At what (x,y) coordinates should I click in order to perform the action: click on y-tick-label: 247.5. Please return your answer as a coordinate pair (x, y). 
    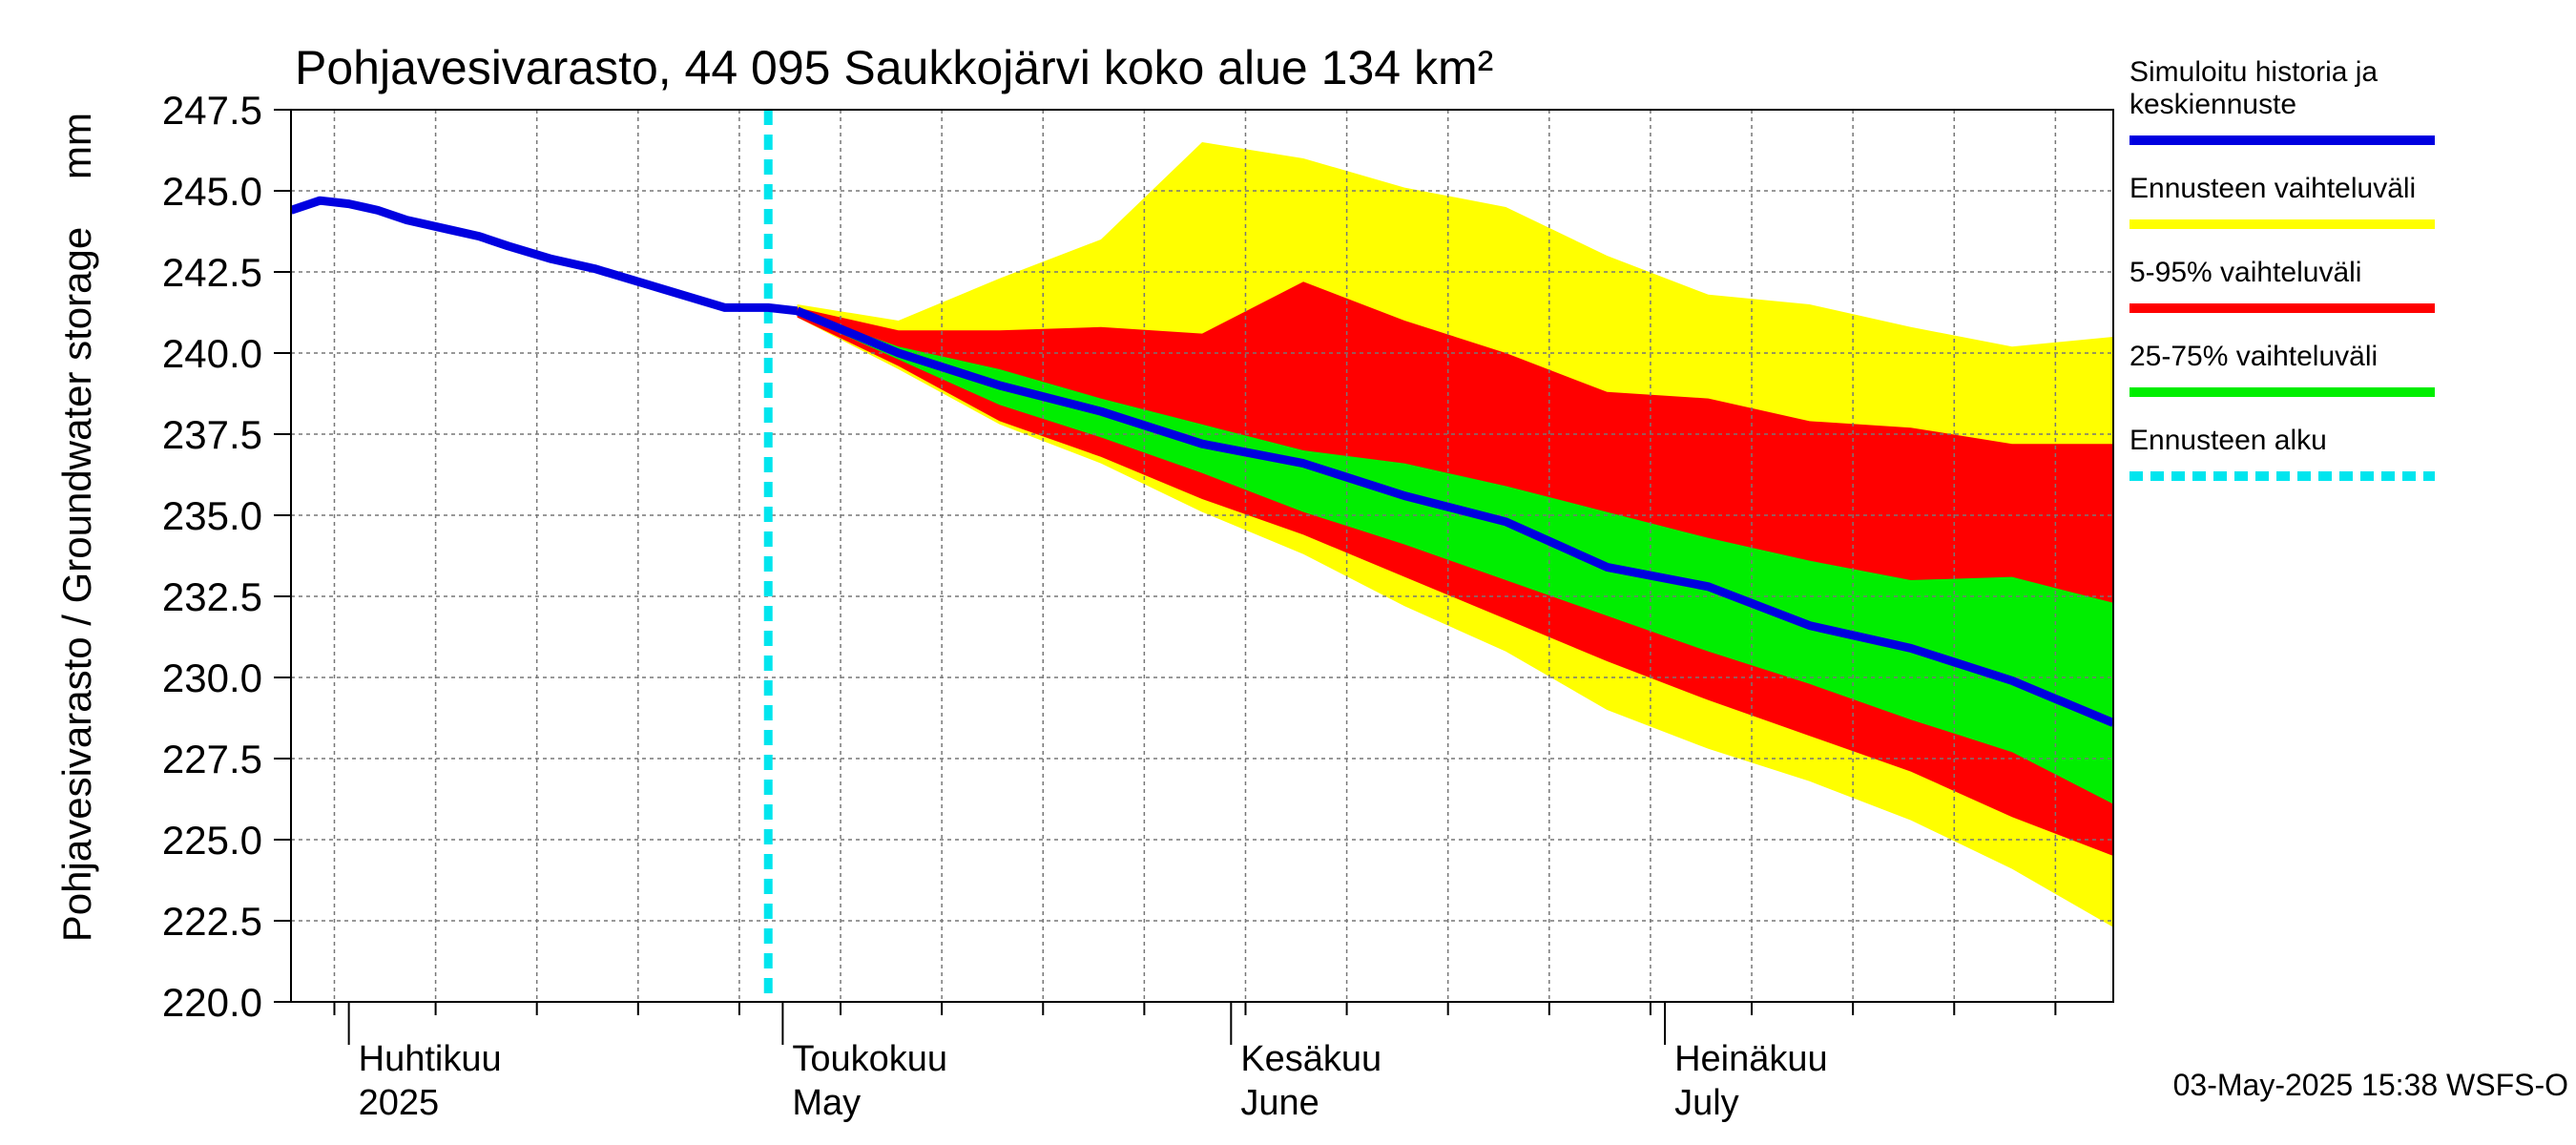
    Looking at the image, I should click on (212, 110).